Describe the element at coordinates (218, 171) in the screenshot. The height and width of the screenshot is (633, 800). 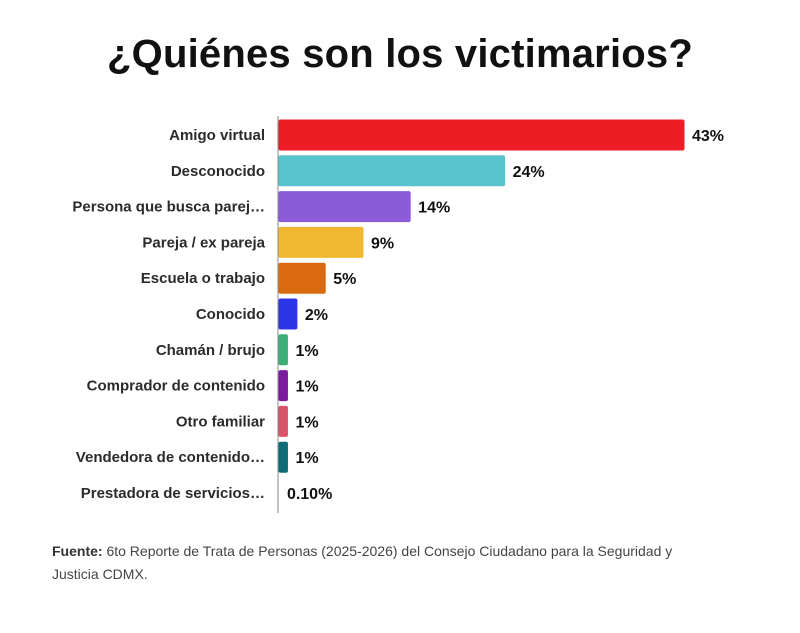
I see `category-label-desconocido: Desconocido` at that location.